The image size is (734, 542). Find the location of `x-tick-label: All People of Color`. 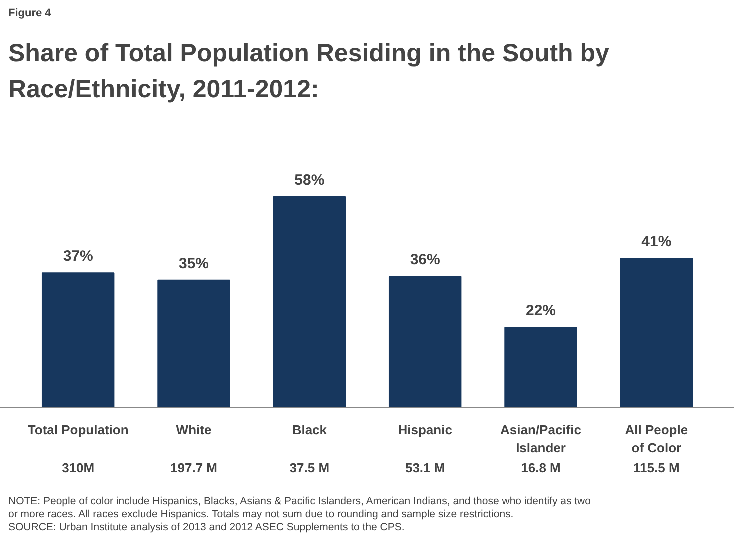

x-tick-label: All People of Color is located at coordinates (656, 439).